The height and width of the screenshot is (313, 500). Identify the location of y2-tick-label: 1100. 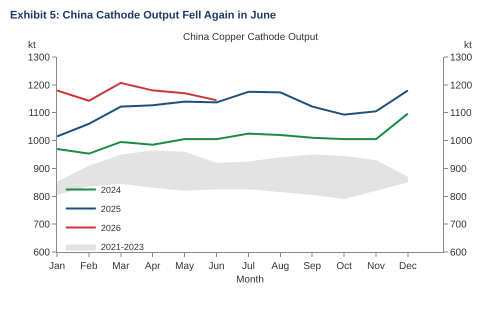
(461, 114).